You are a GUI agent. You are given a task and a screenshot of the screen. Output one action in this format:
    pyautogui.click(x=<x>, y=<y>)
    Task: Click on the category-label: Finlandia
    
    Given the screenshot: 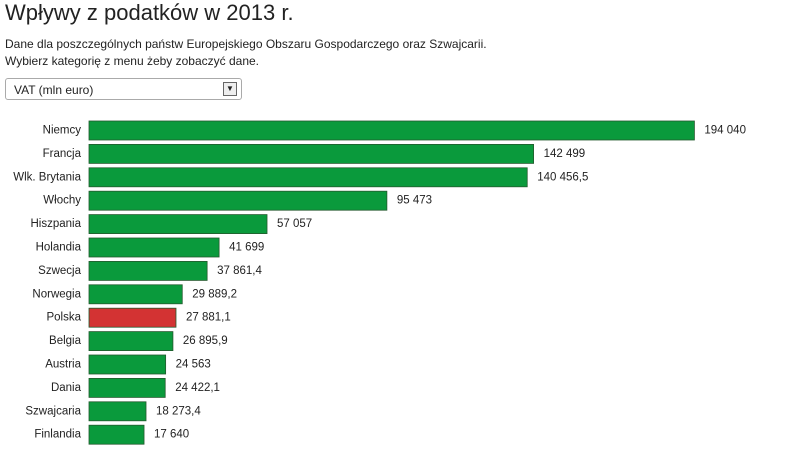 What is the action you would take?
    pyautogui.click(x=57, y=435)
    